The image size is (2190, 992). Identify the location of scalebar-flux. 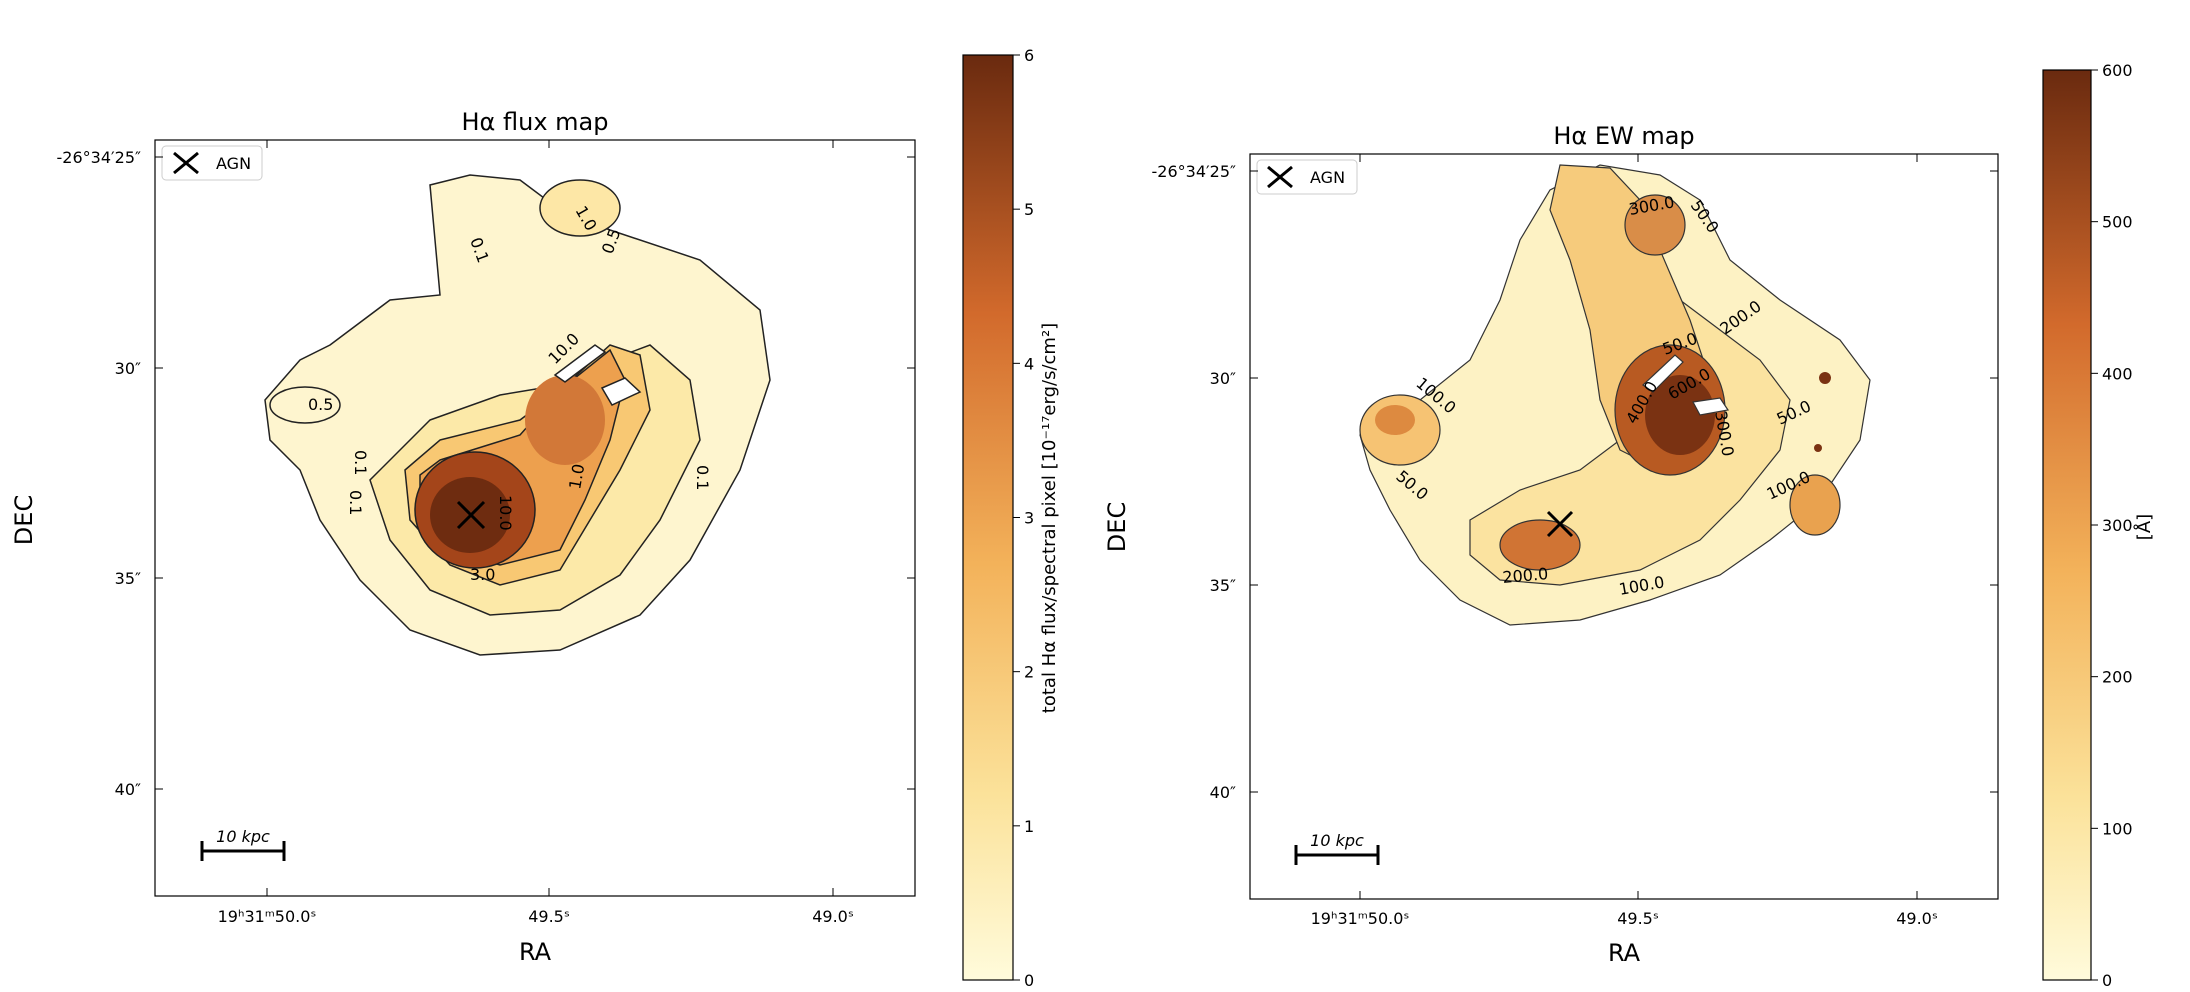
(243, 851).